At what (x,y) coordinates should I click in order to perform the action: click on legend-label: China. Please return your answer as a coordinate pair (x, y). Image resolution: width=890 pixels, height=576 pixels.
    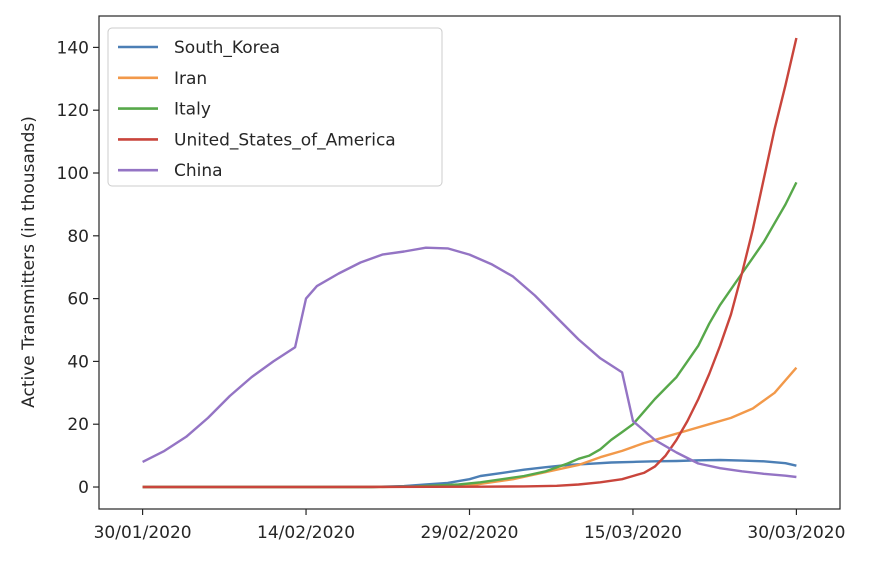
    Looking at the image, I should click on (198, 171).